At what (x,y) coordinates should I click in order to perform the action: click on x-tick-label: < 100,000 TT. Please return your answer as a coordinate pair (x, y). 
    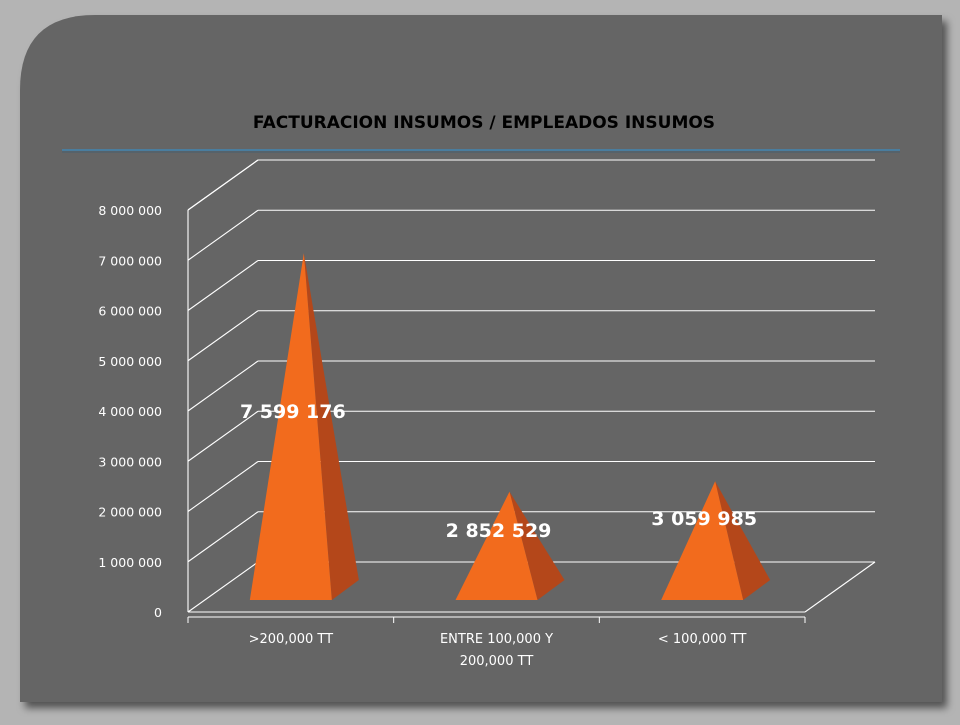
    Looking at the image, I should click on (702, 639).